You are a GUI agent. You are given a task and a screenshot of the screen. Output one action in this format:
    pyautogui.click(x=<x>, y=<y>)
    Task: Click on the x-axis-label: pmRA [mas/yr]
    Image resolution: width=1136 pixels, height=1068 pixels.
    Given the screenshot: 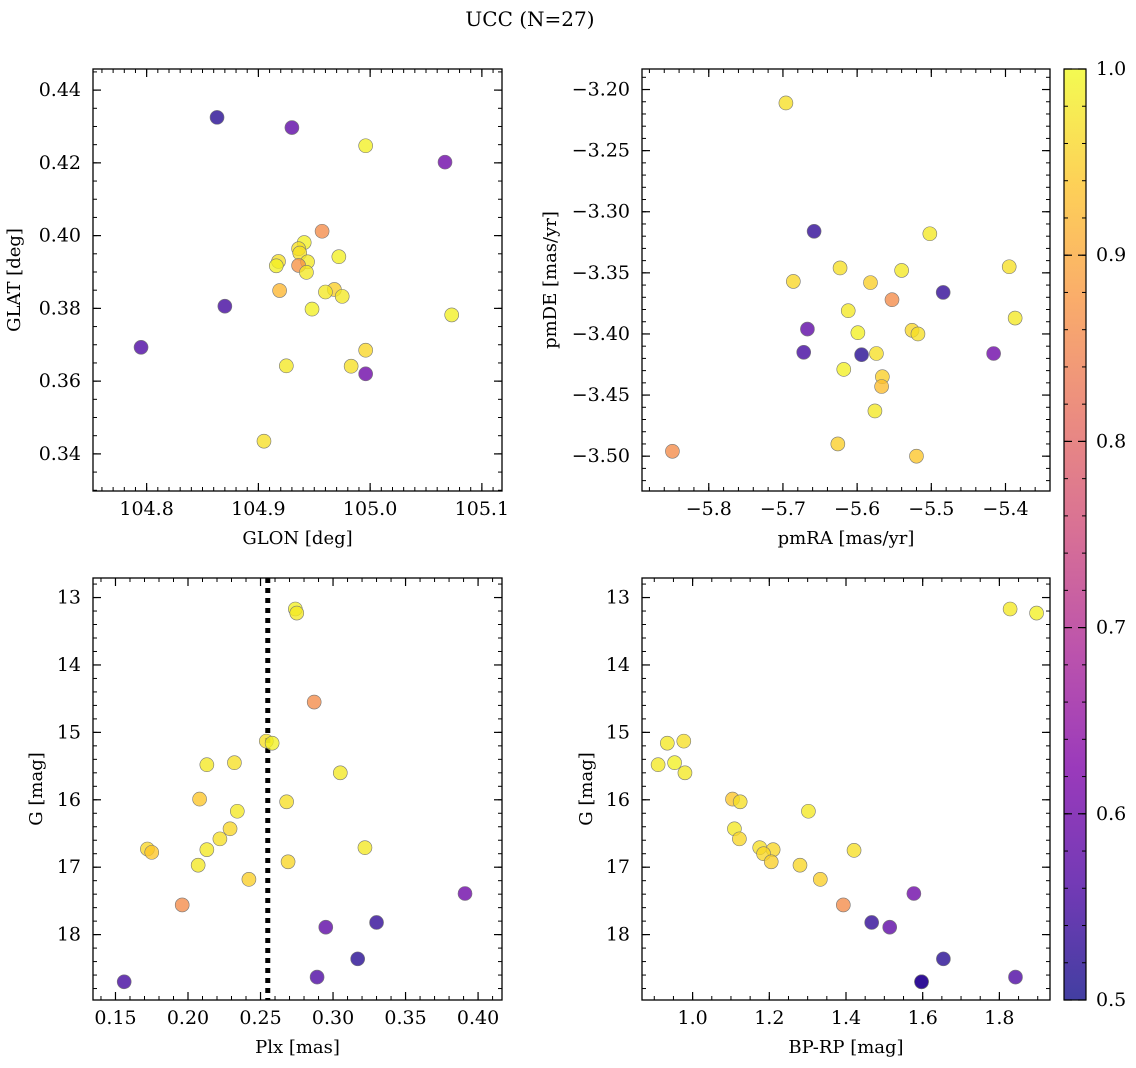 What is the action you would take?
    pyautogui.click(x=846, y=538)
    